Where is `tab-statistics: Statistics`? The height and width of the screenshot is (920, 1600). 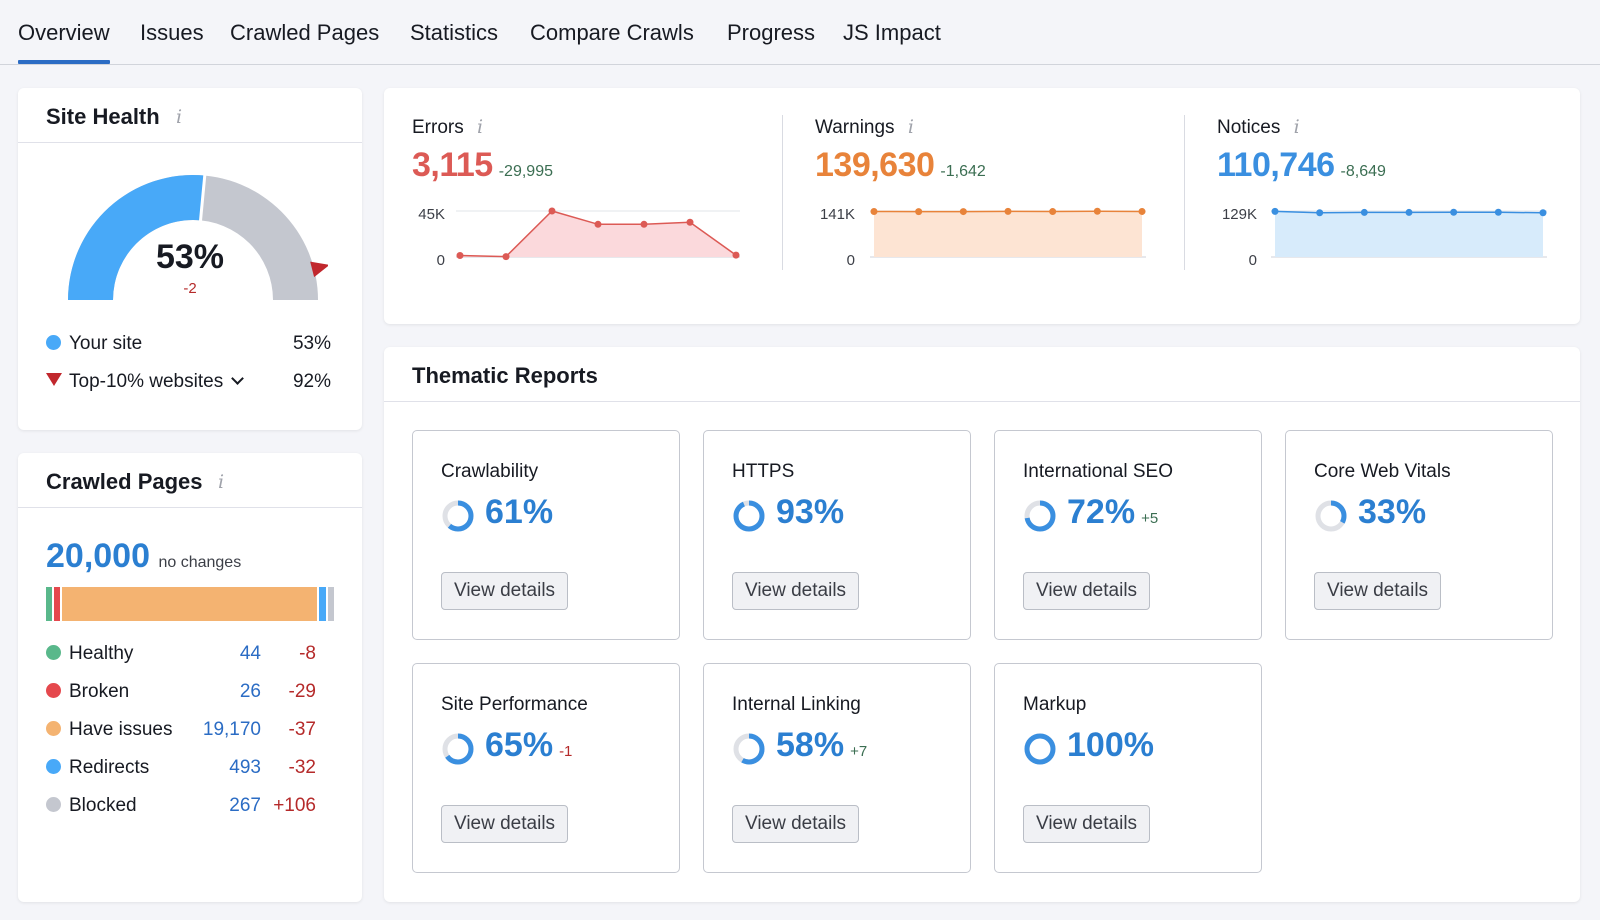
tab-statistics: Statistics is located at coordinates (454, 32).